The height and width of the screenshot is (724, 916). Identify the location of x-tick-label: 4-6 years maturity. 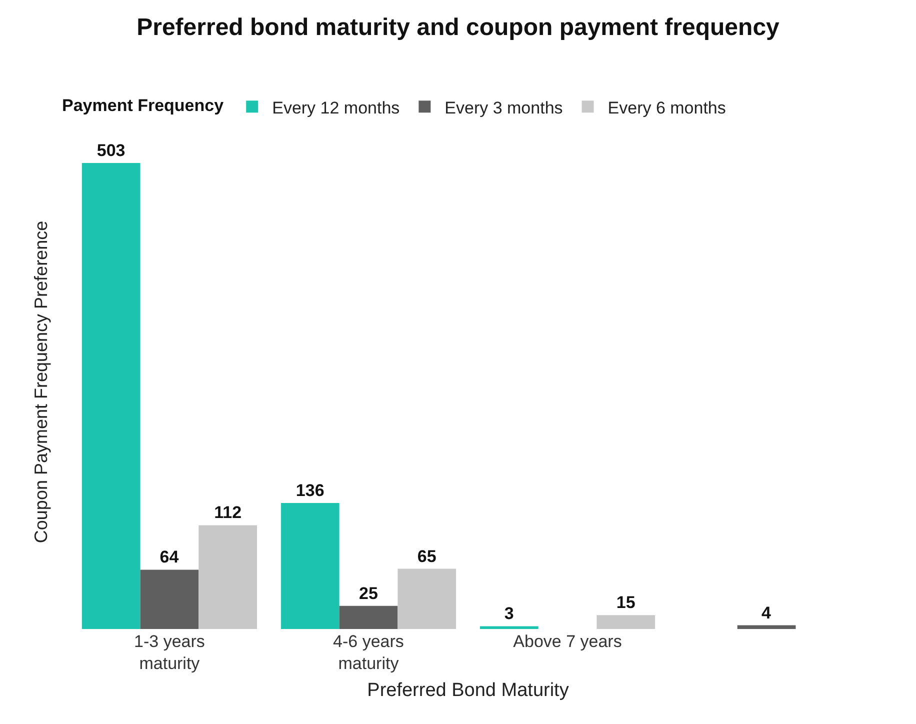
(368, 653).